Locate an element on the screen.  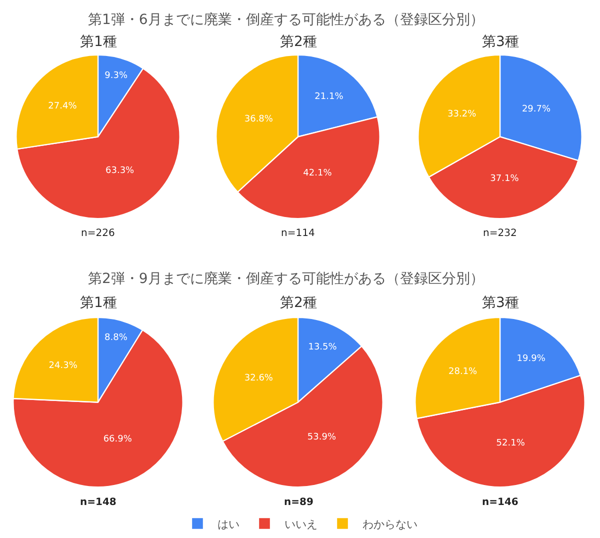
data-label: 36.8% is located at coordinates (259, 119).